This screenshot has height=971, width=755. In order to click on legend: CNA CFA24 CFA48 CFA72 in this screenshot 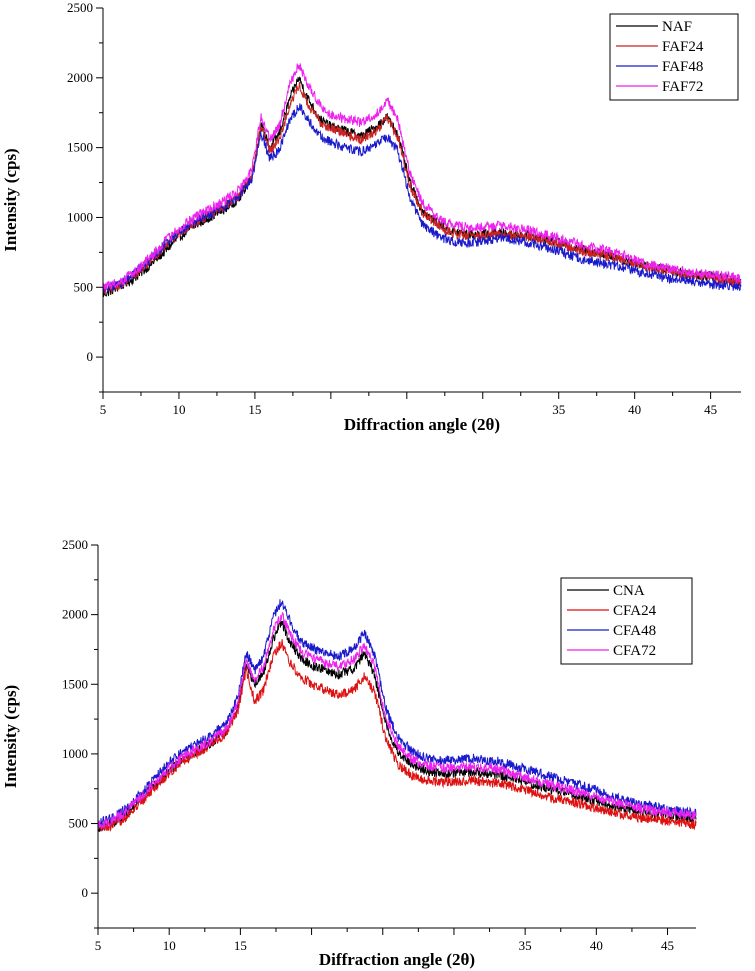, I will do `click(626, 621)`.